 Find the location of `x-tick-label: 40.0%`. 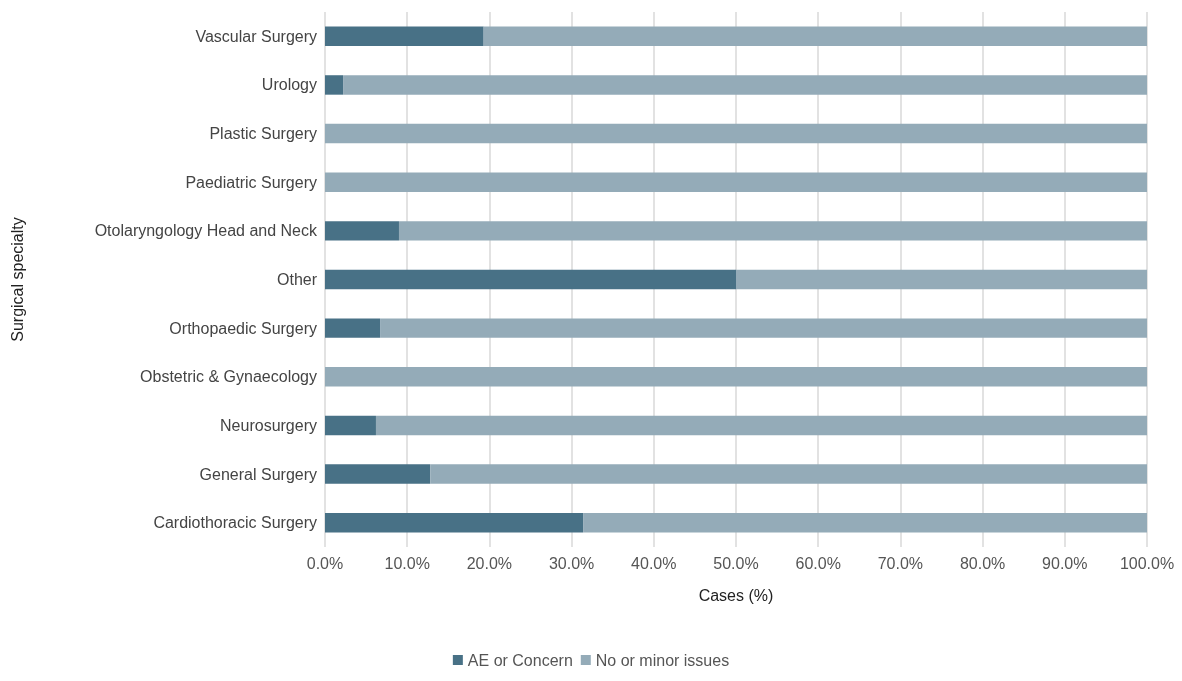

x-tick-label: 40.0% is located at coordinates (654, 563).